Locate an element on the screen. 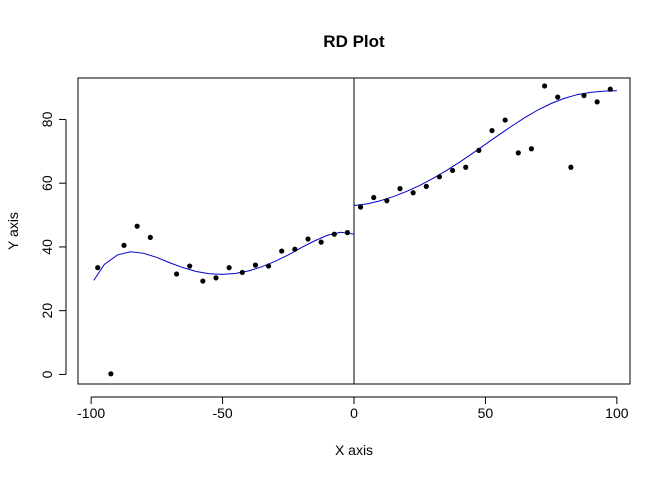  x-tick-label: 50 is located at coordinates (486, 413).